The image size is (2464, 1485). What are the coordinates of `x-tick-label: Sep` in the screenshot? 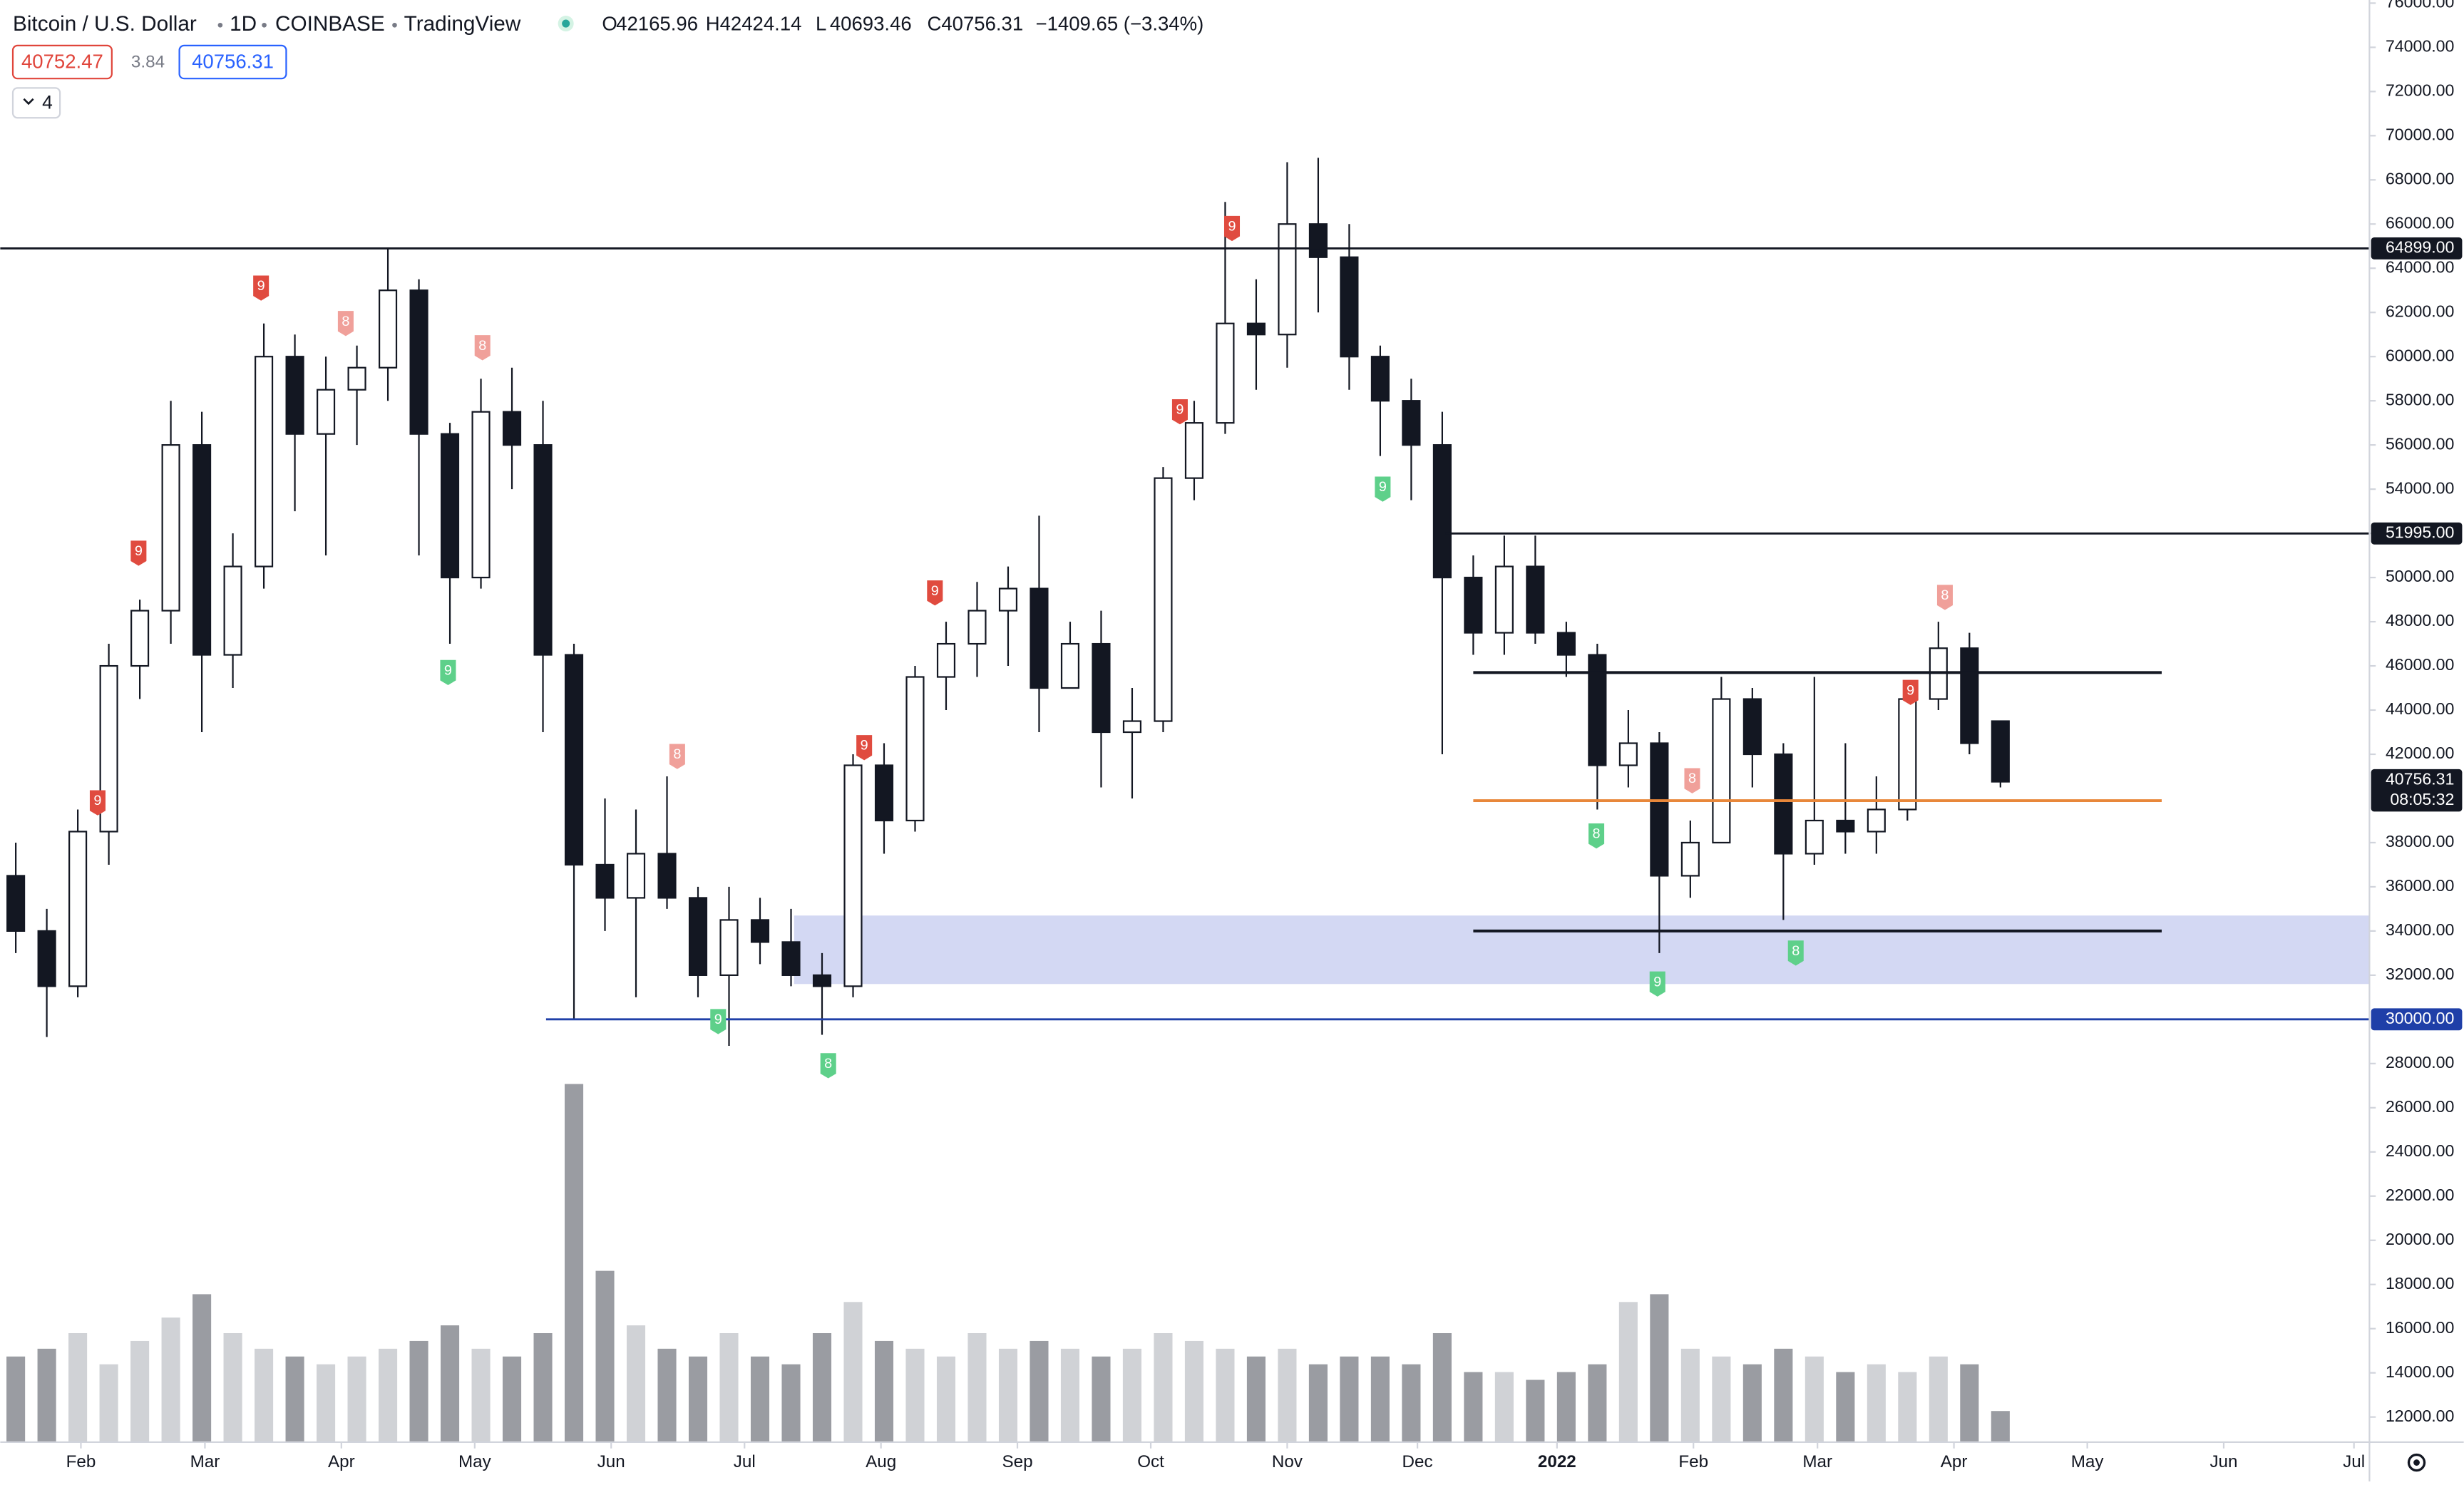 It's located at (1017, 1461).